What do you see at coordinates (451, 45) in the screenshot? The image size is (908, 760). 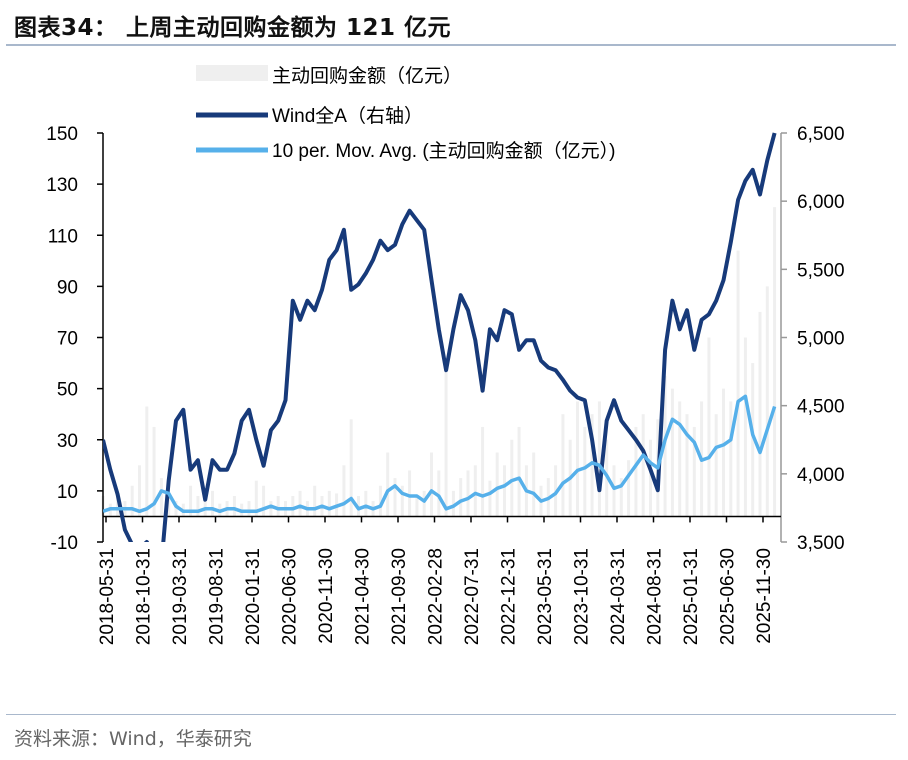 I see `title-divider` at bounding box center [451, 45].